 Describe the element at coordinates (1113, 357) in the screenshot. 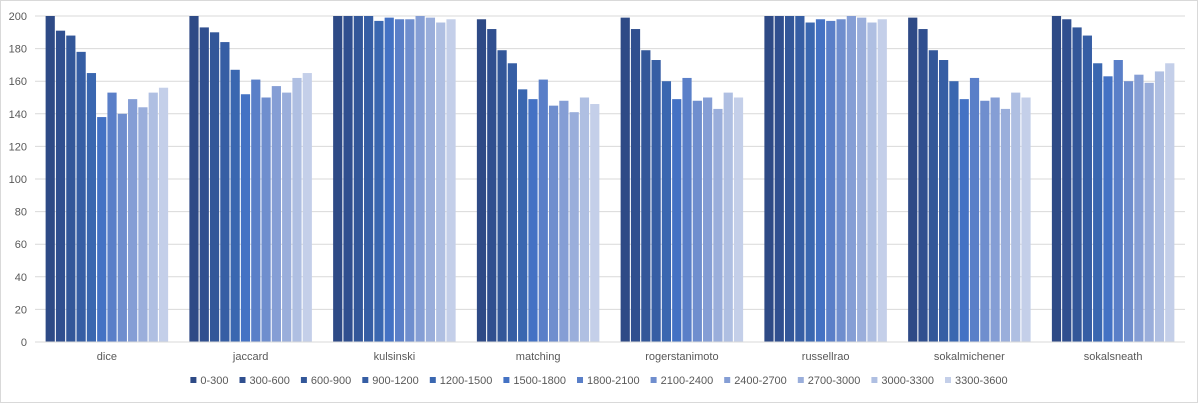

I see `category-label: sokalsneath` at that location.